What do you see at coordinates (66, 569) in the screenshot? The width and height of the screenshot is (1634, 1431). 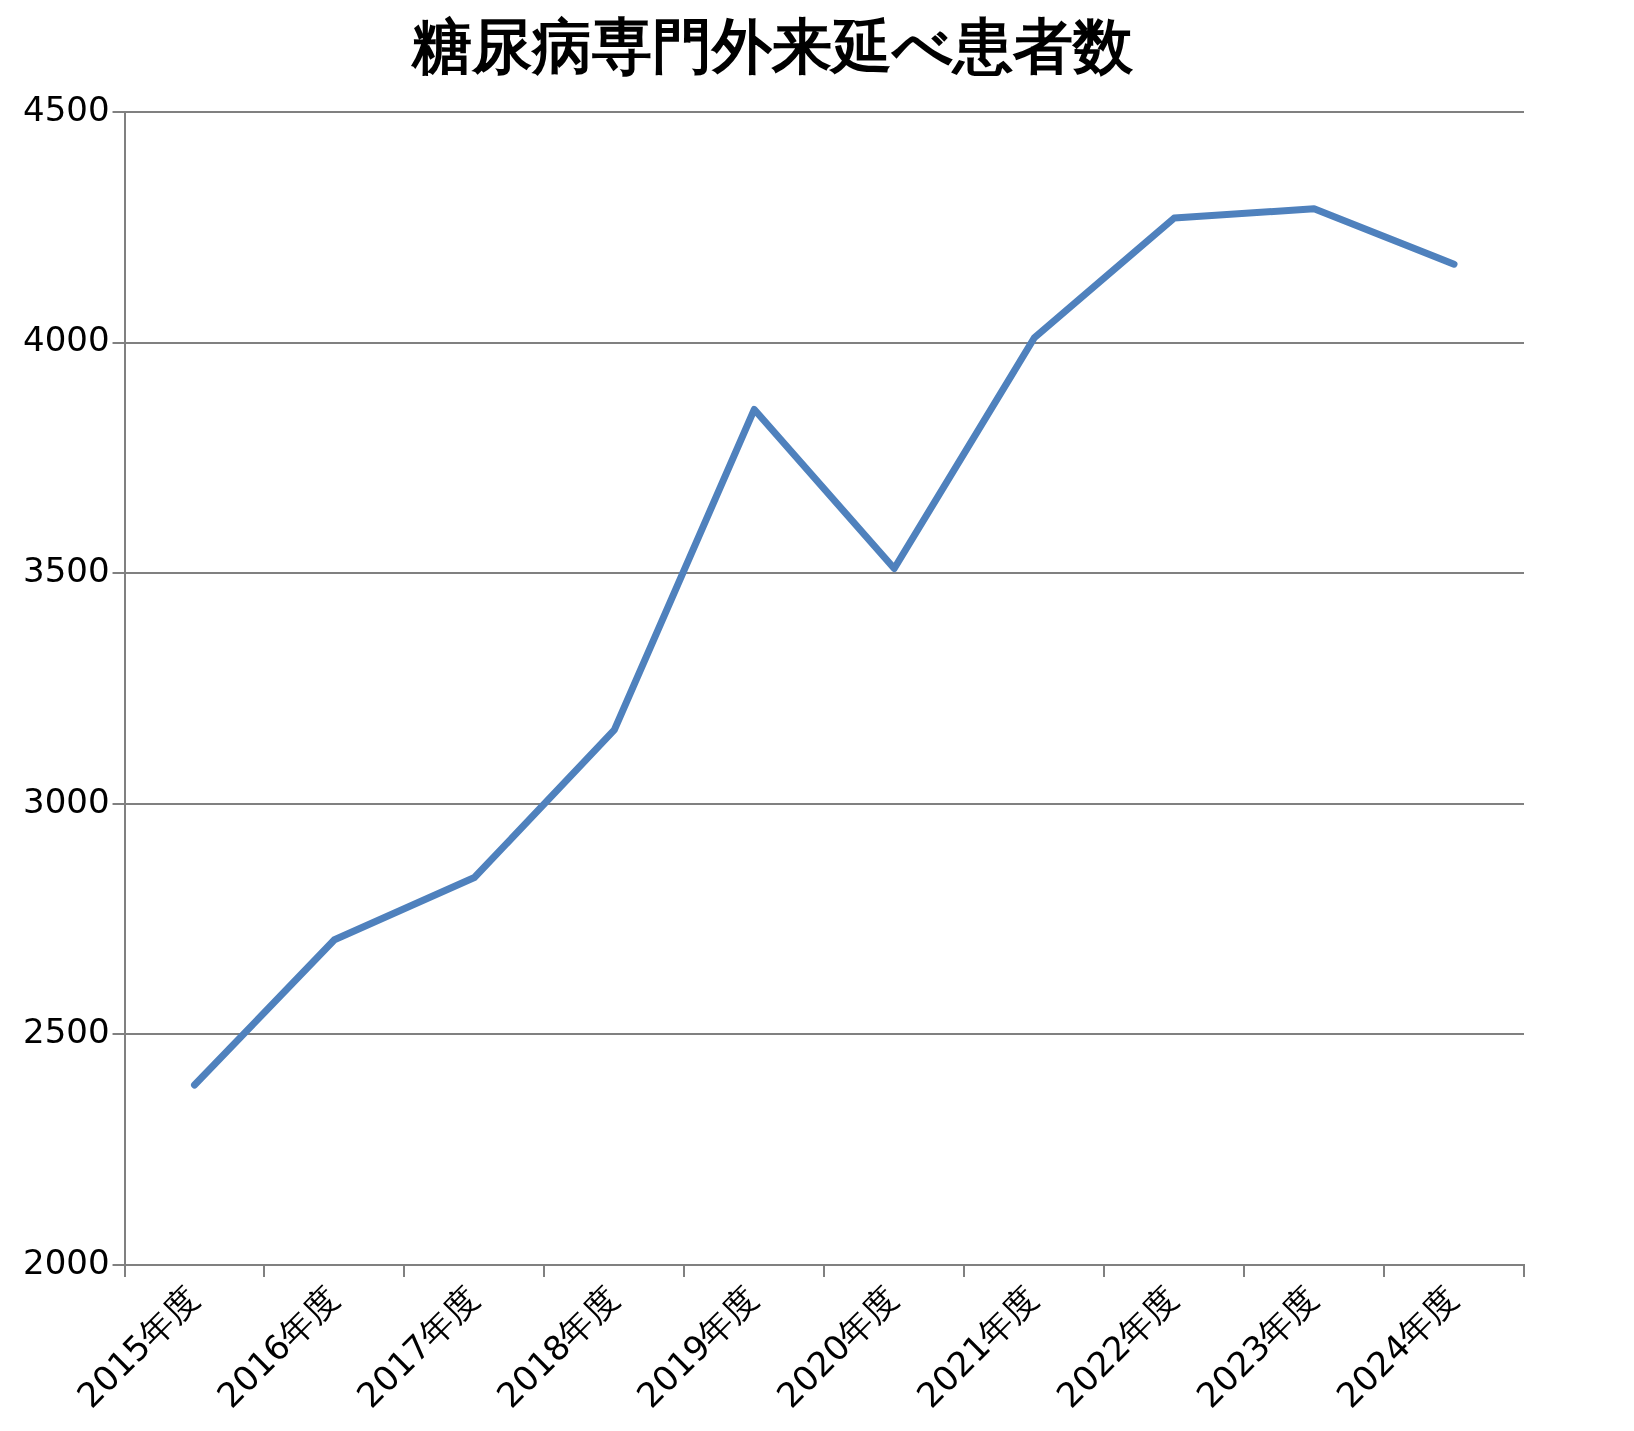 I see `y-tick-label: 3500` at bounding box center [66, 569].